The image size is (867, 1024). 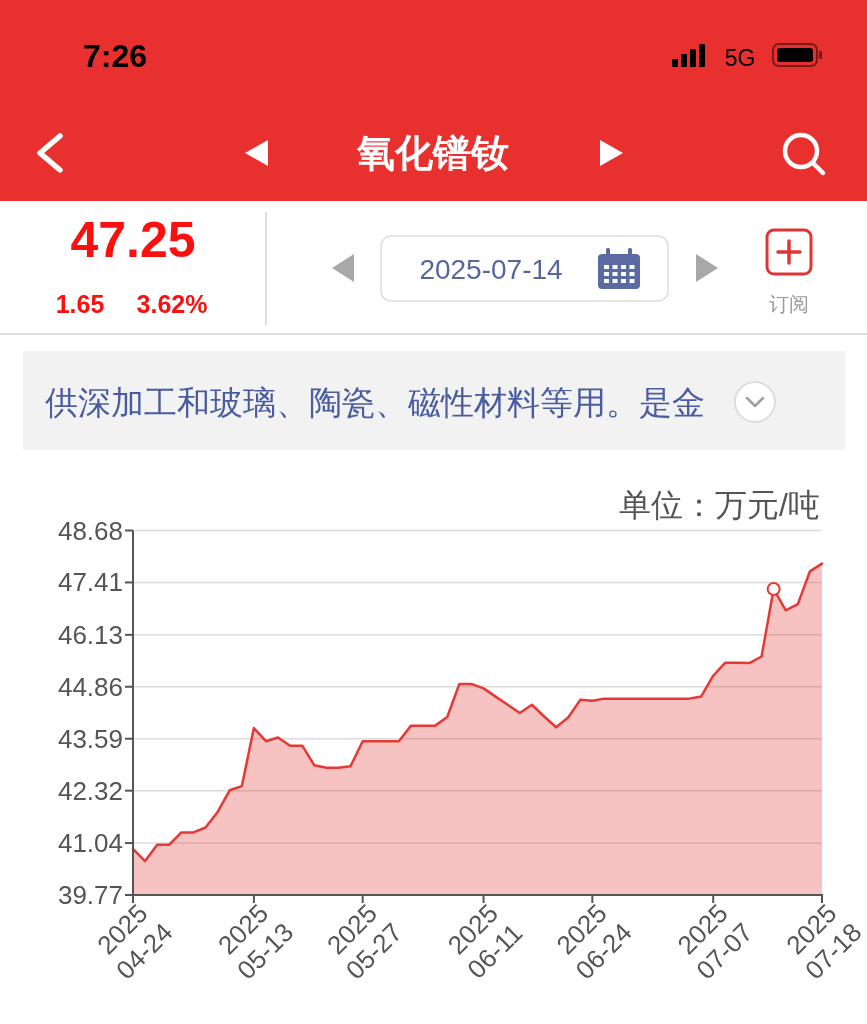 I want to click on text: 7:26, so click(x=115, y=56).